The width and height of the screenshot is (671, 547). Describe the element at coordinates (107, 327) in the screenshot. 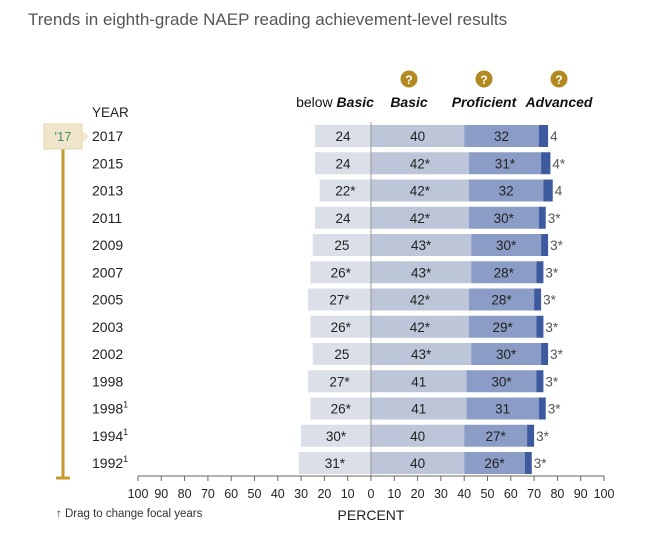

I see `year-label: 2003` at that location.